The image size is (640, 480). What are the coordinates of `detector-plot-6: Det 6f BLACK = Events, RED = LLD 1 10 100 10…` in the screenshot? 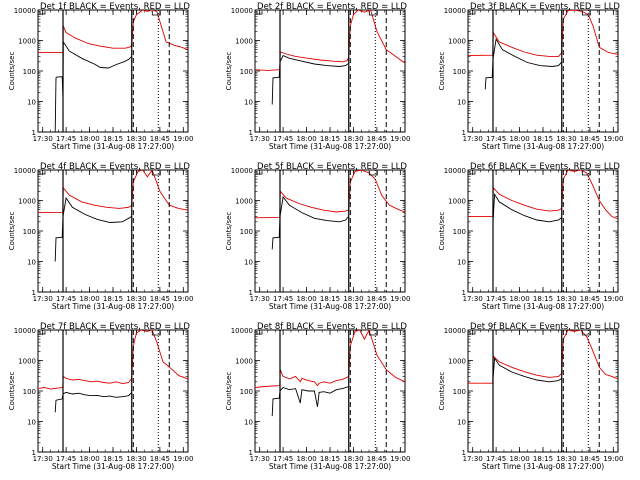 It's located at (530, 236).